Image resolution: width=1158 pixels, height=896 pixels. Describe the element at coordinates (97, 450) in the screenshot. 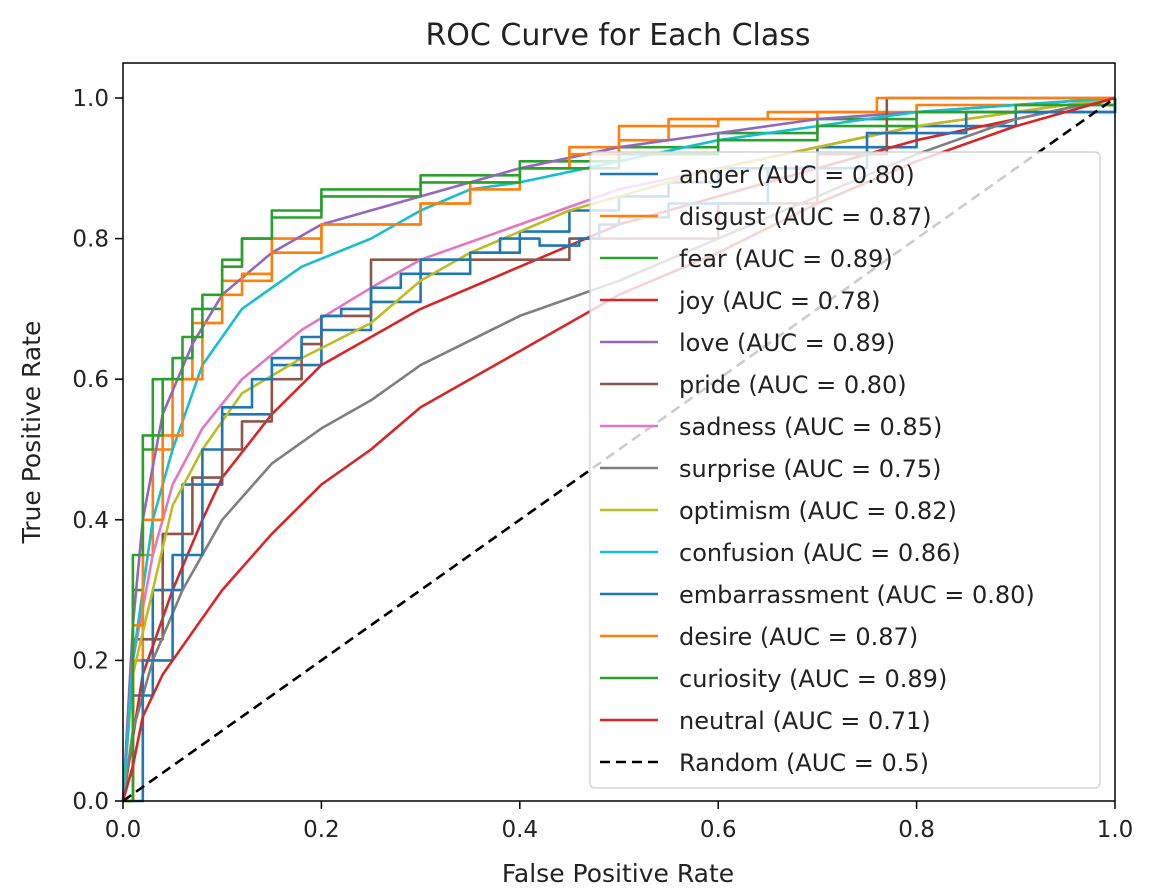

I see `y-axis-ticks: 0.0 0.2 0.4 0.6 0.8 1.0` at that location.